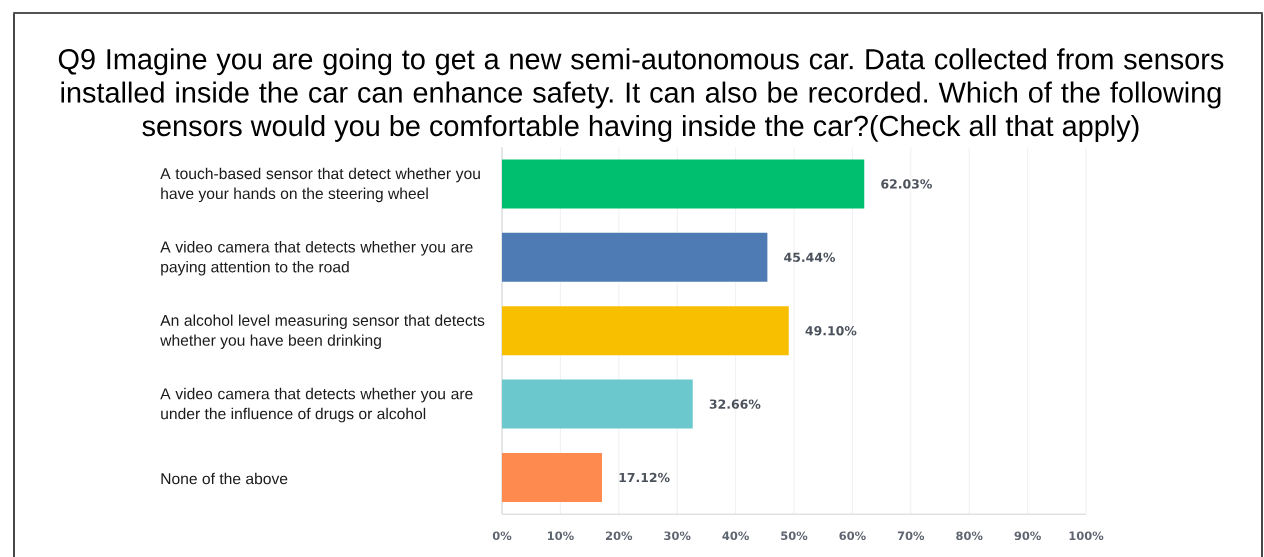 The image size is (1264, 557). What do you see at coordinates (320, 185) in the screenshot?
I see `y-tick-label: A touch-based sensor that detect whether you have your hands on the steering wheel` at bounding box center [320, 185].